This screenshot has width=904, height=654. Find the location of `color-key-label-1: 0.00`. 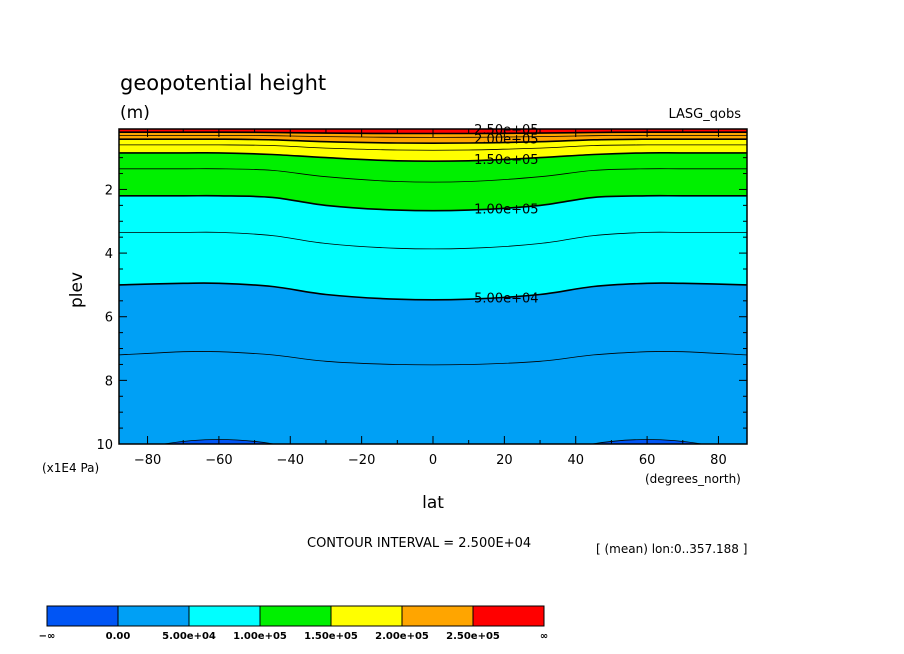

color-key-label-1: 0.00 is located at coordinates (118, 636).